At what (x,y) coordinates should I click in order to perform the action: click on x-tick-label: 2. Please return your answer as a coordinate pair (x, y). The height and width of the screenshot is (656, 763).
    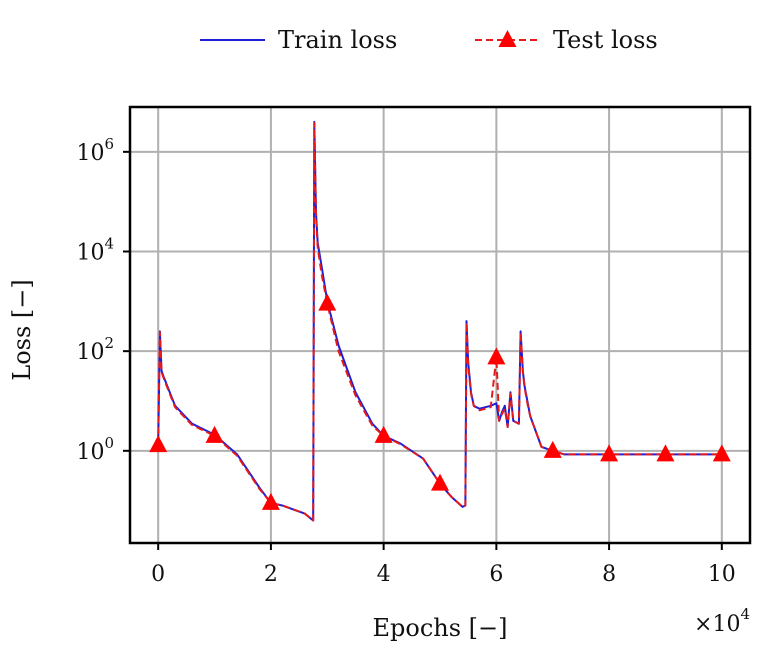
    Looking at the image, I should click on (271, 574).